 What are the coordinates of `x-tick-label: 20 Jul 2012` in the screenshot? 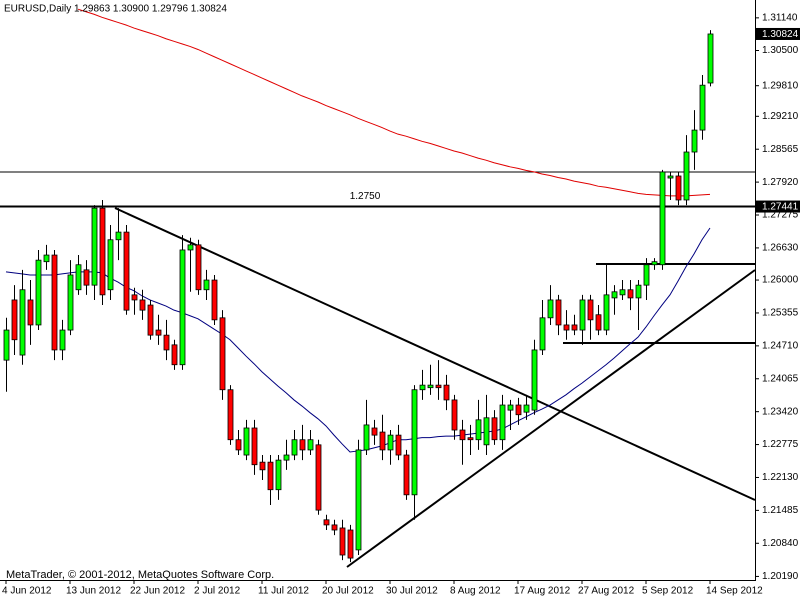 It's located at (348, 591).